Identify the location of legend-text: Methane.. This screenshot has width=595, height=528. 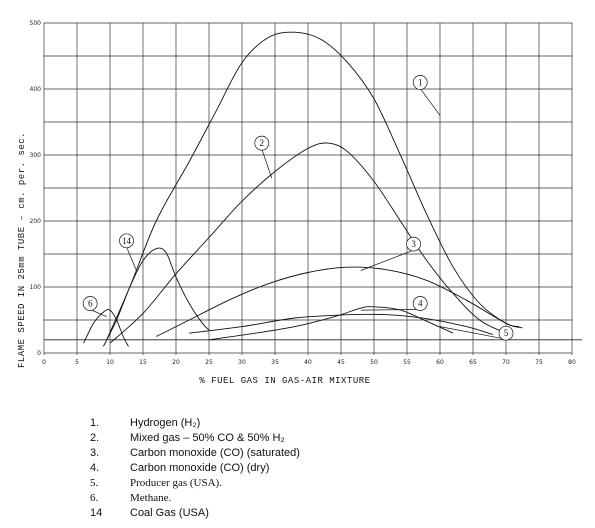
(151, 497).